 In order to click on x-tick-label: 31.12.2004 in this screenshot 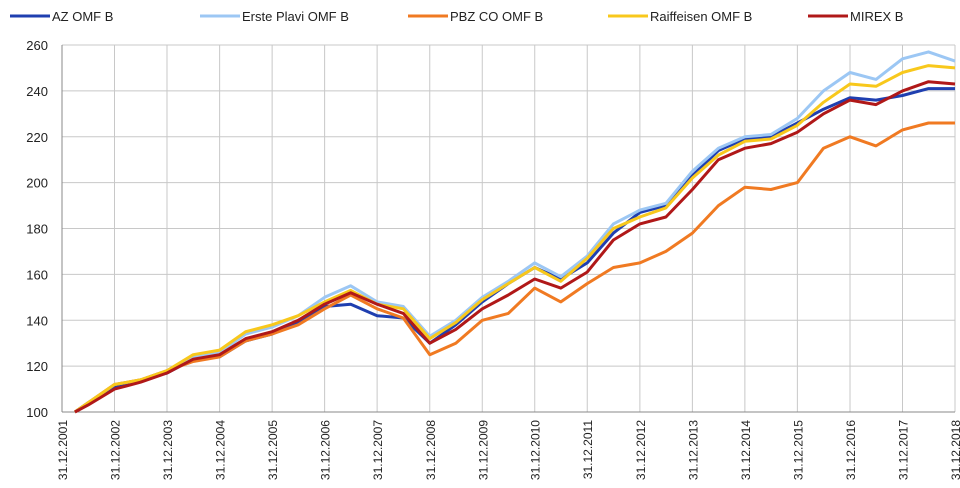, I will do `click(221, 450)`.